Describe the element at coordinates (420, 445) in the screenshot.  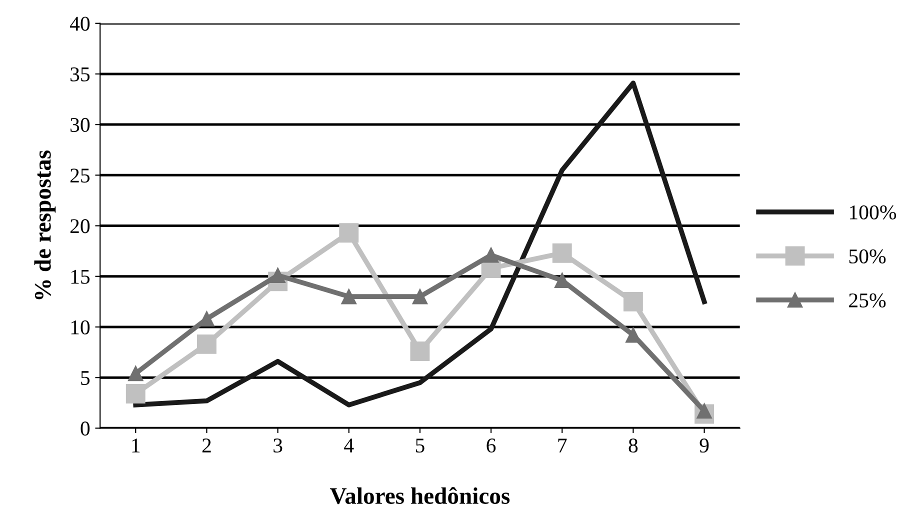
I see `x-tick-label: 5` at that location.